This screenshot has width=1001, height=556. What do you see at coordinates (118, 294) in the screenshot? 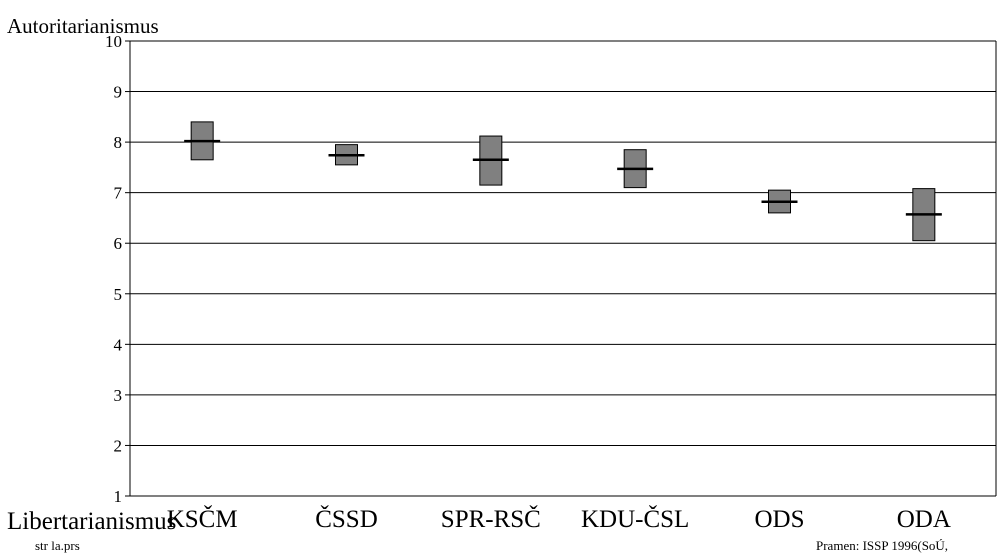
I see `y-tick-label-5: 5` at bounding box center [118, 294].